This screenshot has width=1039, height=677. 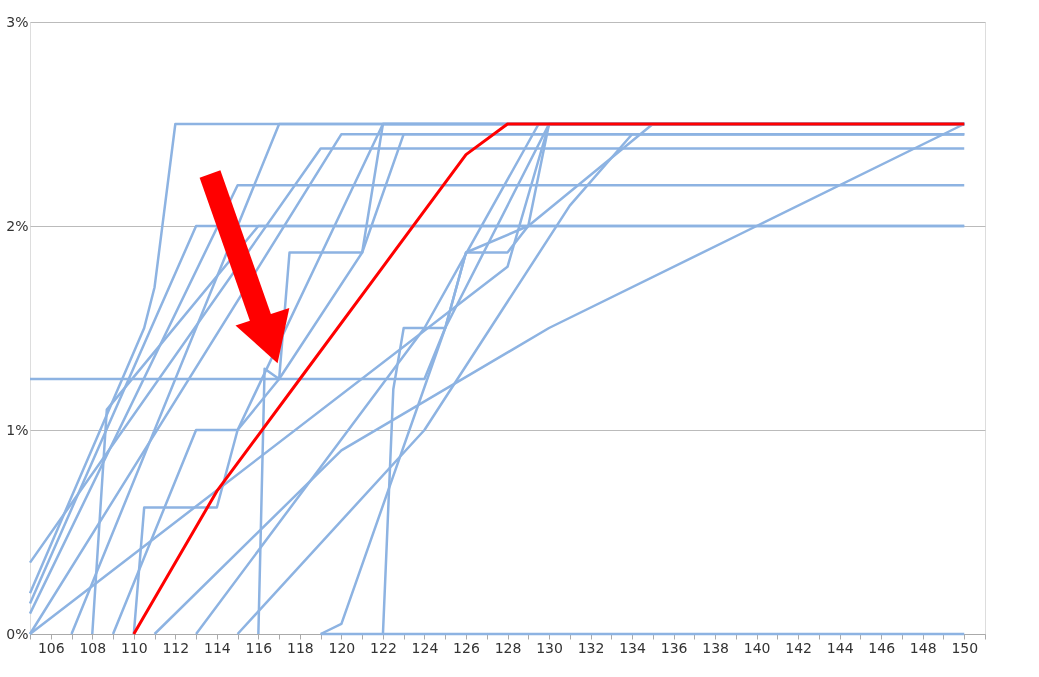 What do you see at coordinates (300, 647) in the screenshot?
I see `x-tick-label: 118` at bounding box center [300, 647].